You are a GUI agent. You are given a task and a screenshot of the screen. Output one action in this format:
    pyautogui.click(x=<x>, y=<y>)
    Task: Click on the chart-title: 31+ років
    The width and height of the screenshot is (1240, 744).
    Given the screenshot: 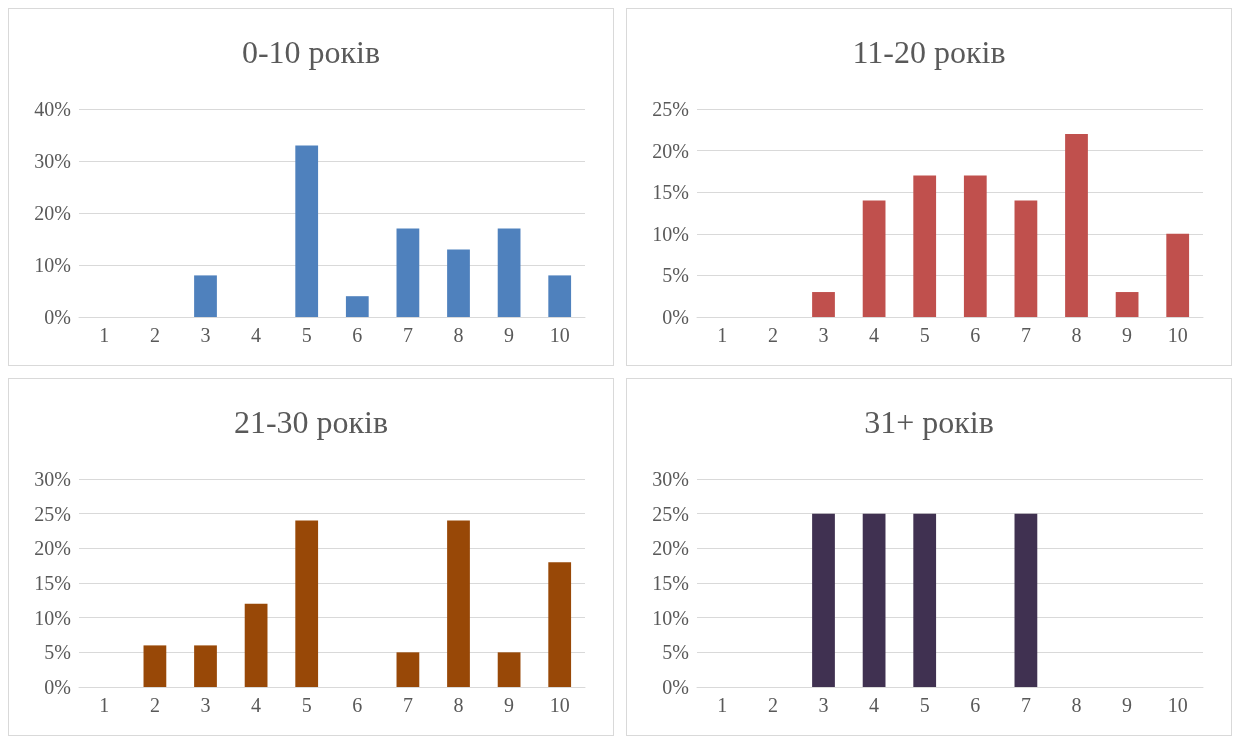 What is the action you would take?
    pyautogui.click(x=929, y=422)
    